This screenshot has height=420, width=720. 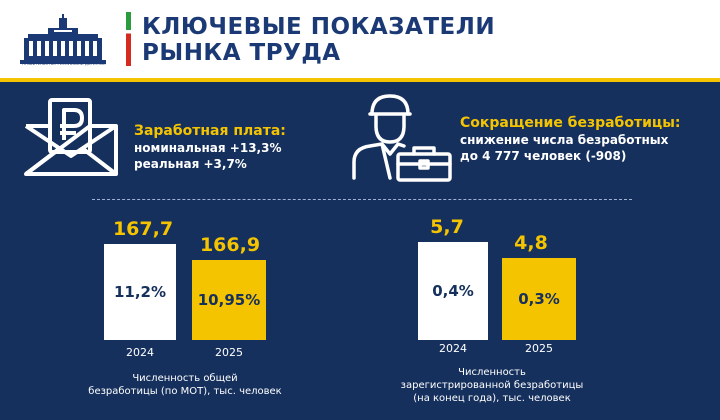 What do you see at coordinates (492, 372) in the screenshot?
I see `caption-line-1: Численность` at bounding box center [492, 372].